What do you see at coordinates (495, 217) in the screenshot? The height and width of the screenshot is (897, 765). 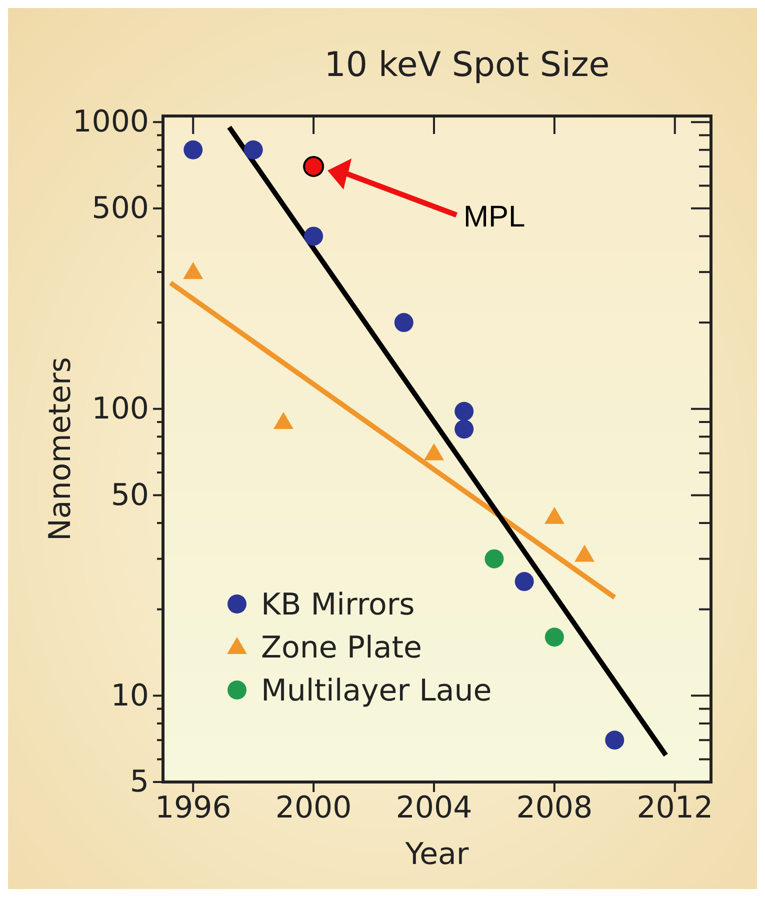 I see `annotation: MPL` at bounding box center [495, 217].